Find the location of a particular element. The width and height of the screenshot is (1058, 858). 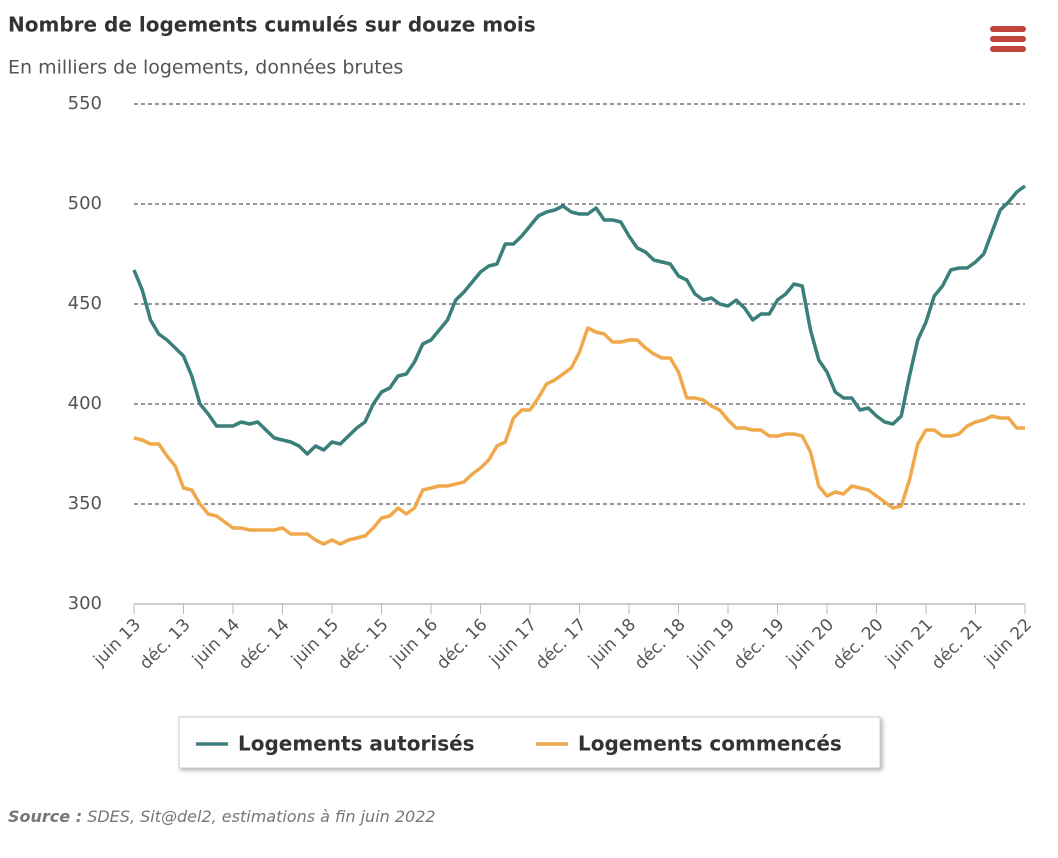

y-tick-label: 500 is located at coordinates (85, 203).